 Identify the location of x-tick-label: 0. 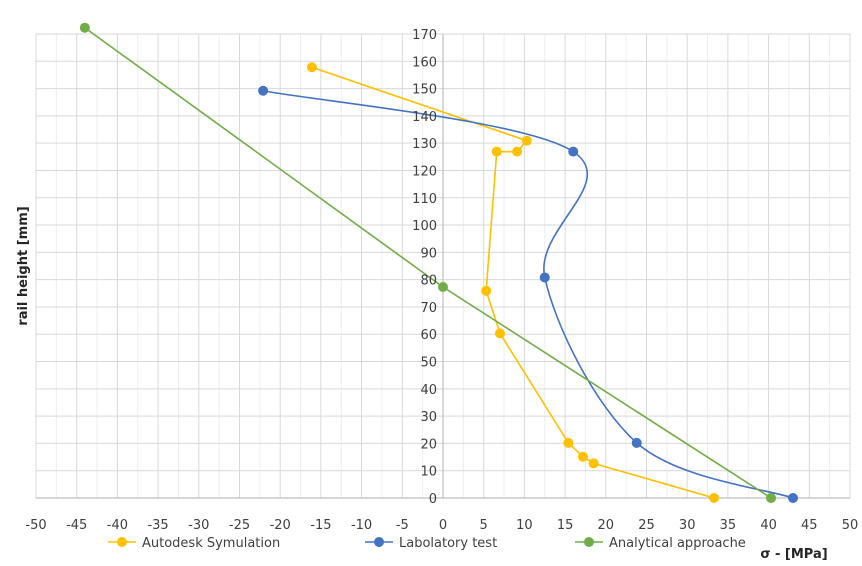
(443, 525).